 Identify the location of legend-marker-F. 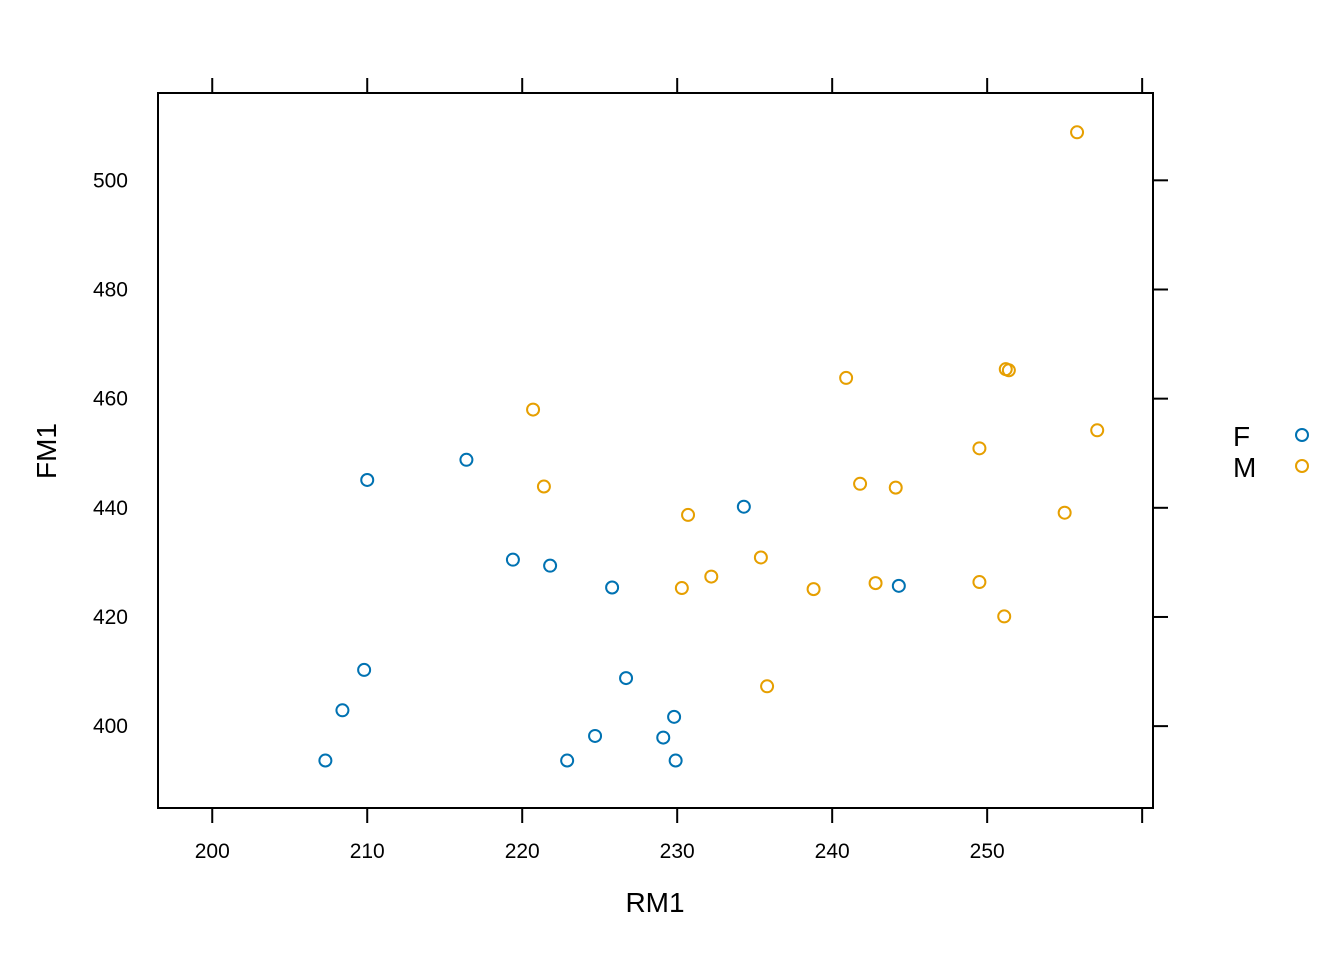
(1302, 435).